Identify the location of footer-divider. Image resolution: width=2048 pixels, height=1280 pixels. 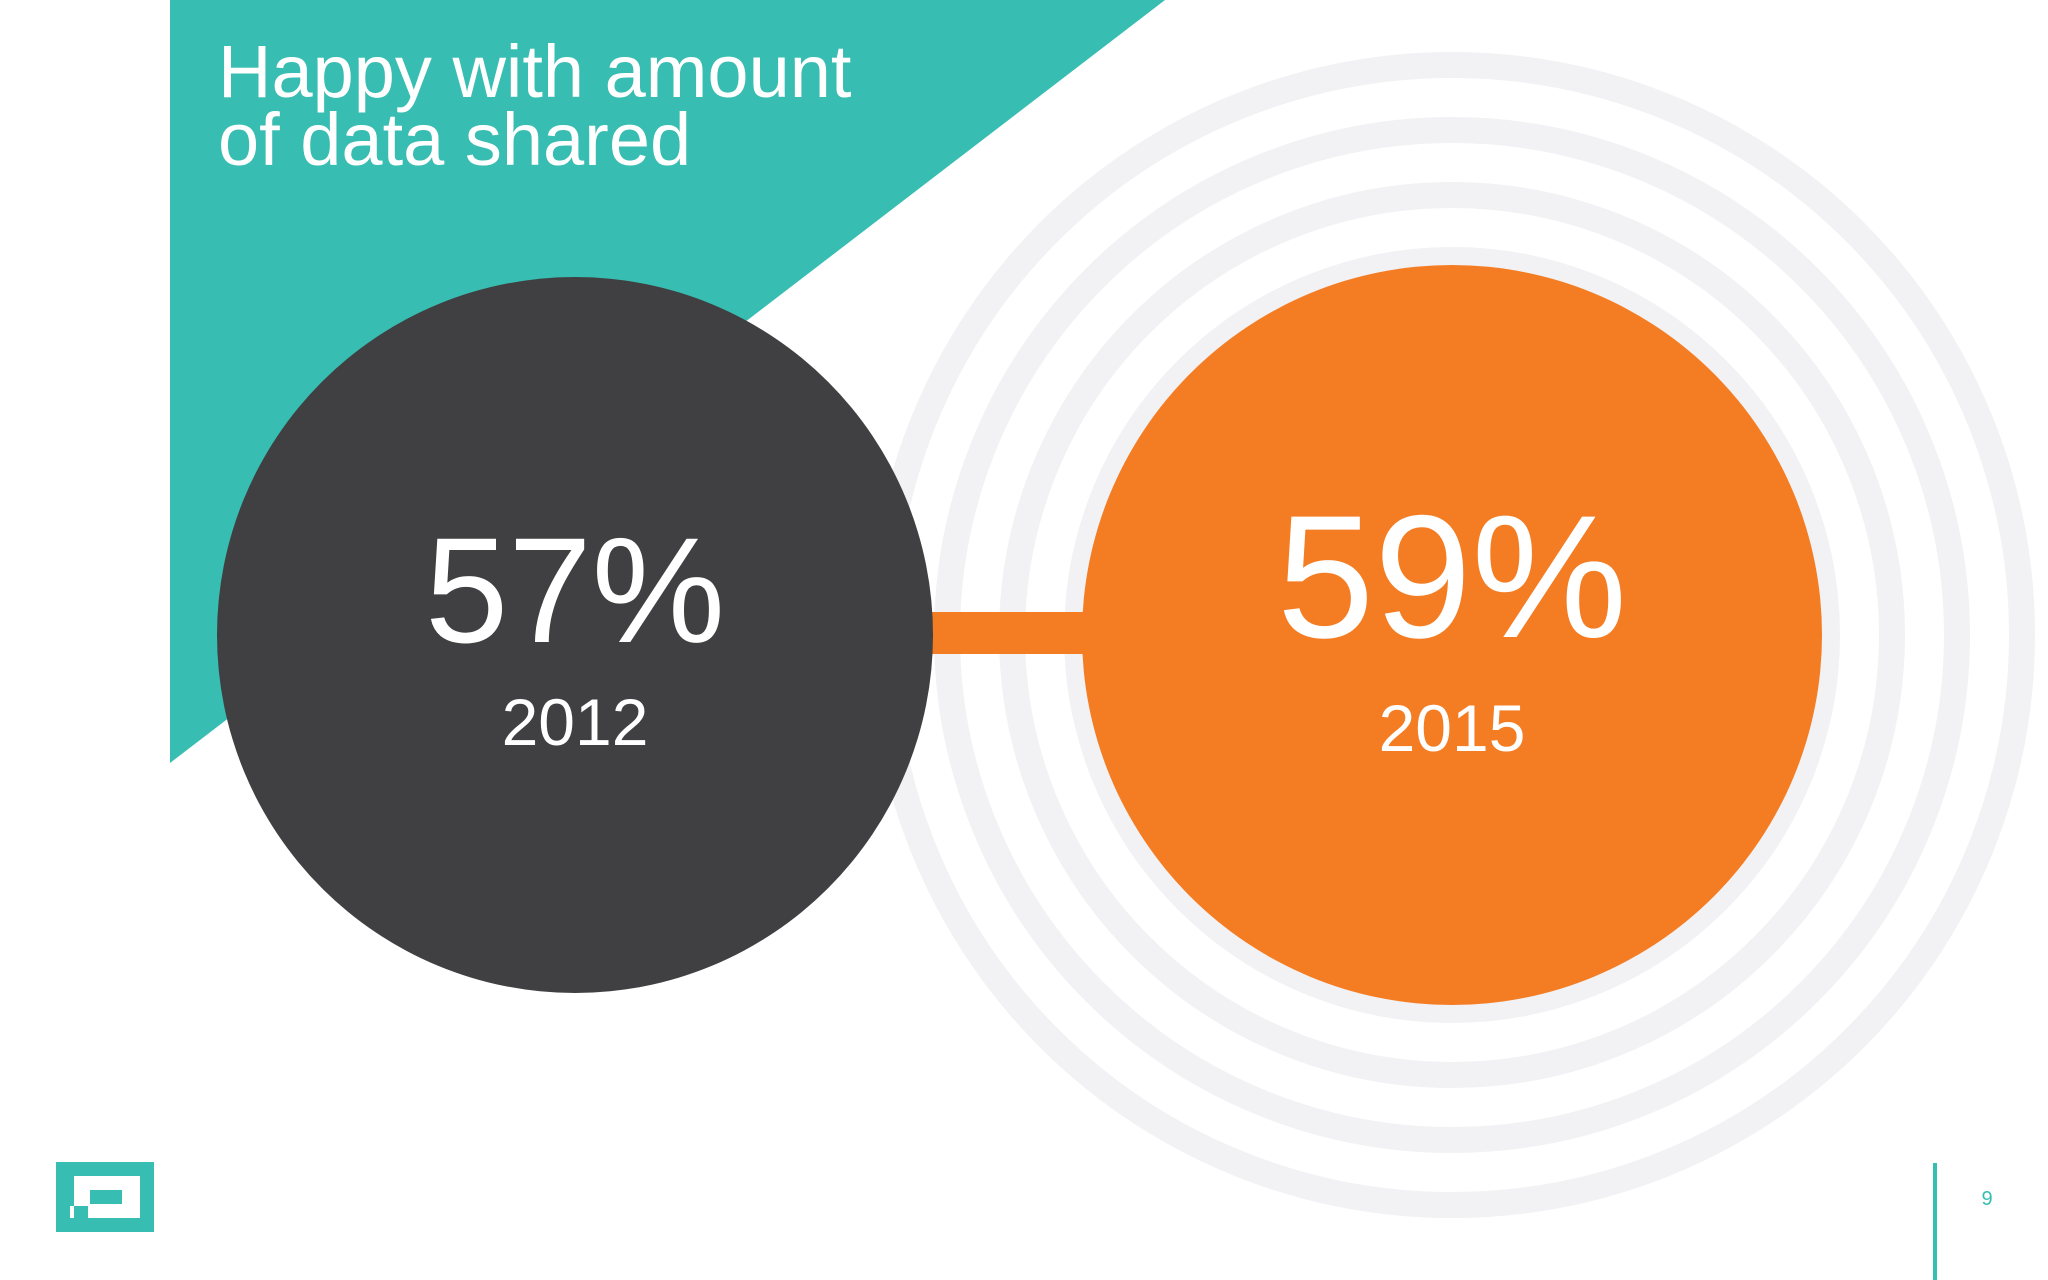
(1935, 1221).